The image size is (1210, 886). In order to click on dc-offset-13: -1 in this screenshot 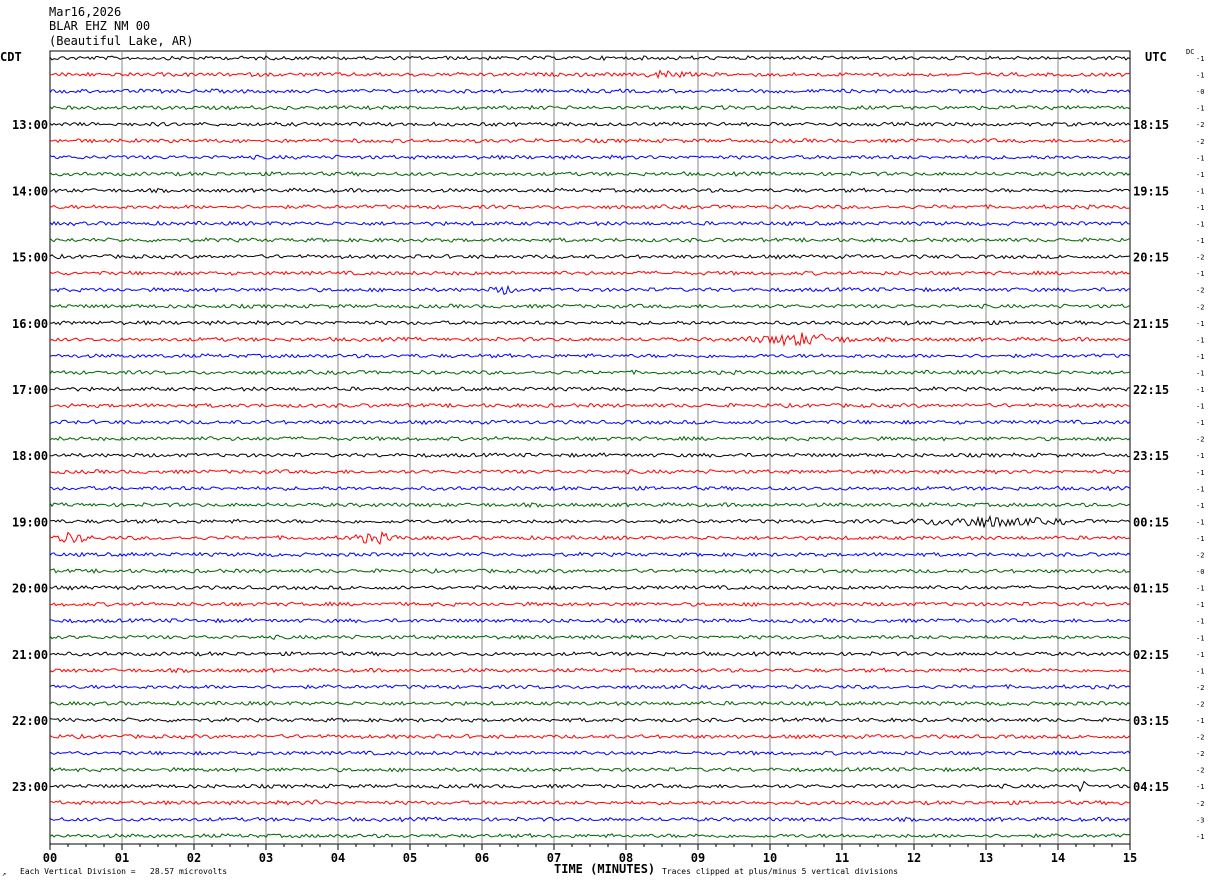, I will do `click(1200, 274)`.